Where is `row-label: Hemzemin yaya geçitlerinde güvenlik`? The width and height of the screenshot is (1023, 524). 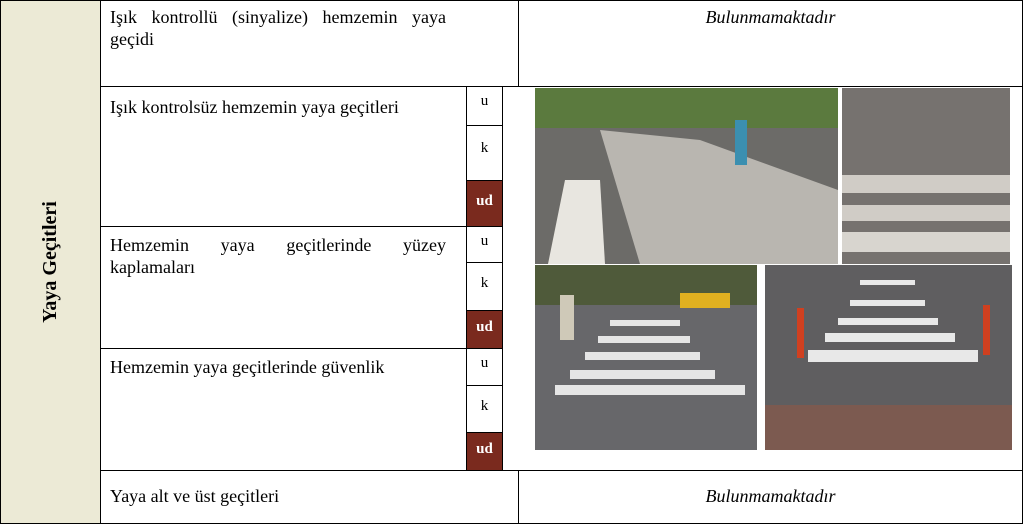 row-label: Hemzemin yaya geçitlerinde güvenlik is located at coordinates (247, 367).